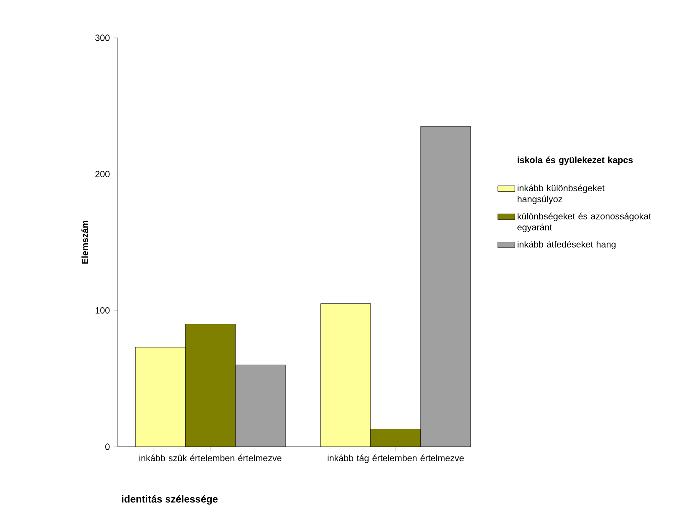 Image resolution: width=697 pixels, height=530 pixels. I want to click on y-tick-label: 0, so click(108, 447).